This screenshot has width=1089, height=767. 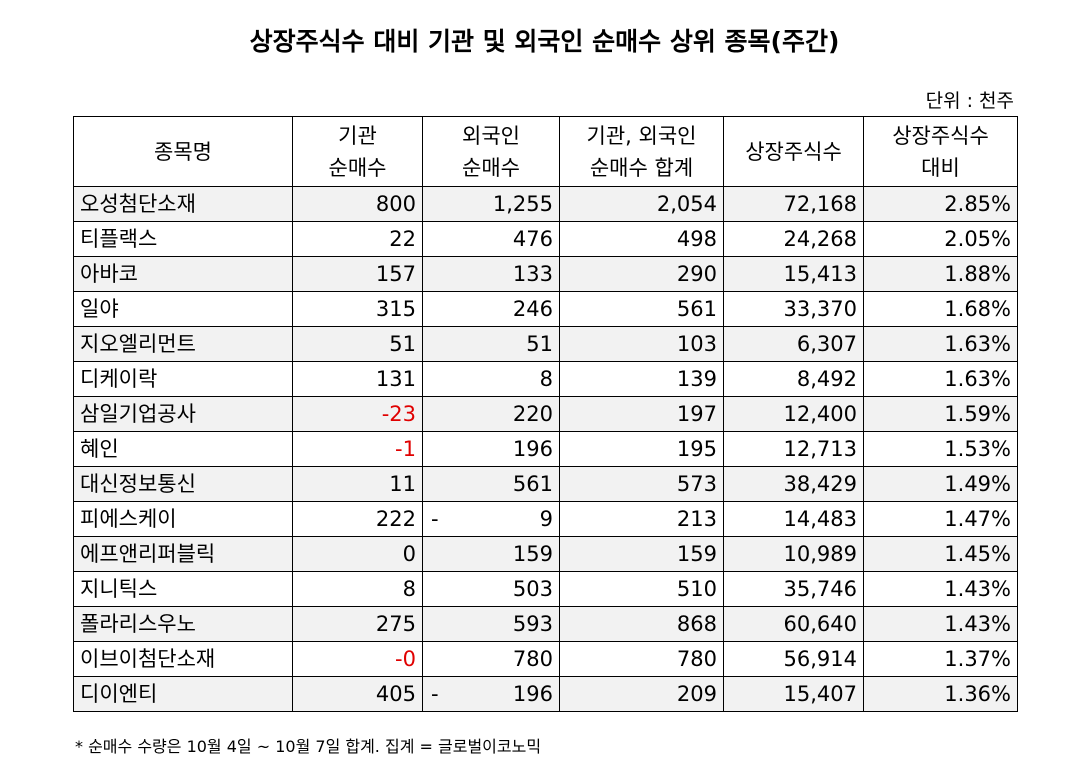 What do you see at coordinates (183, 659) in the screenshot?
I see `cell-name: 이브이첨단소재` at bounding box center [183, 659].